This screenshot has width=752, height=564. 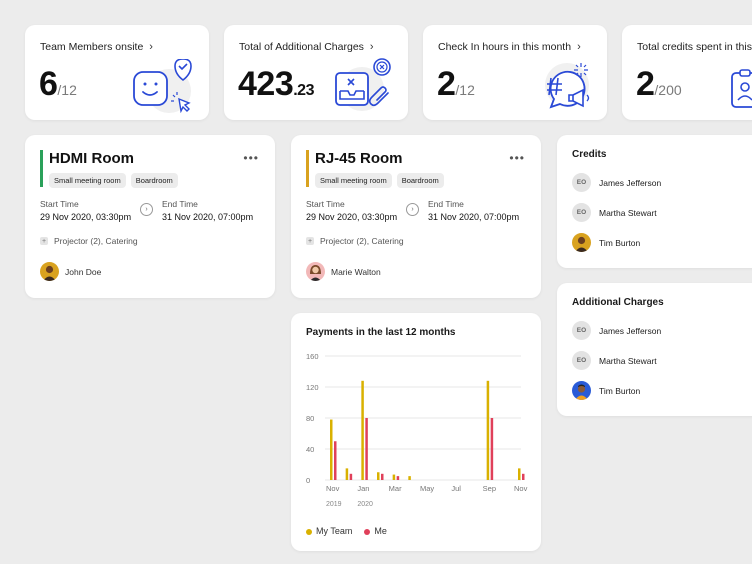 I want to click on chart-legend: My Team Me, so click(x=346, y=531).